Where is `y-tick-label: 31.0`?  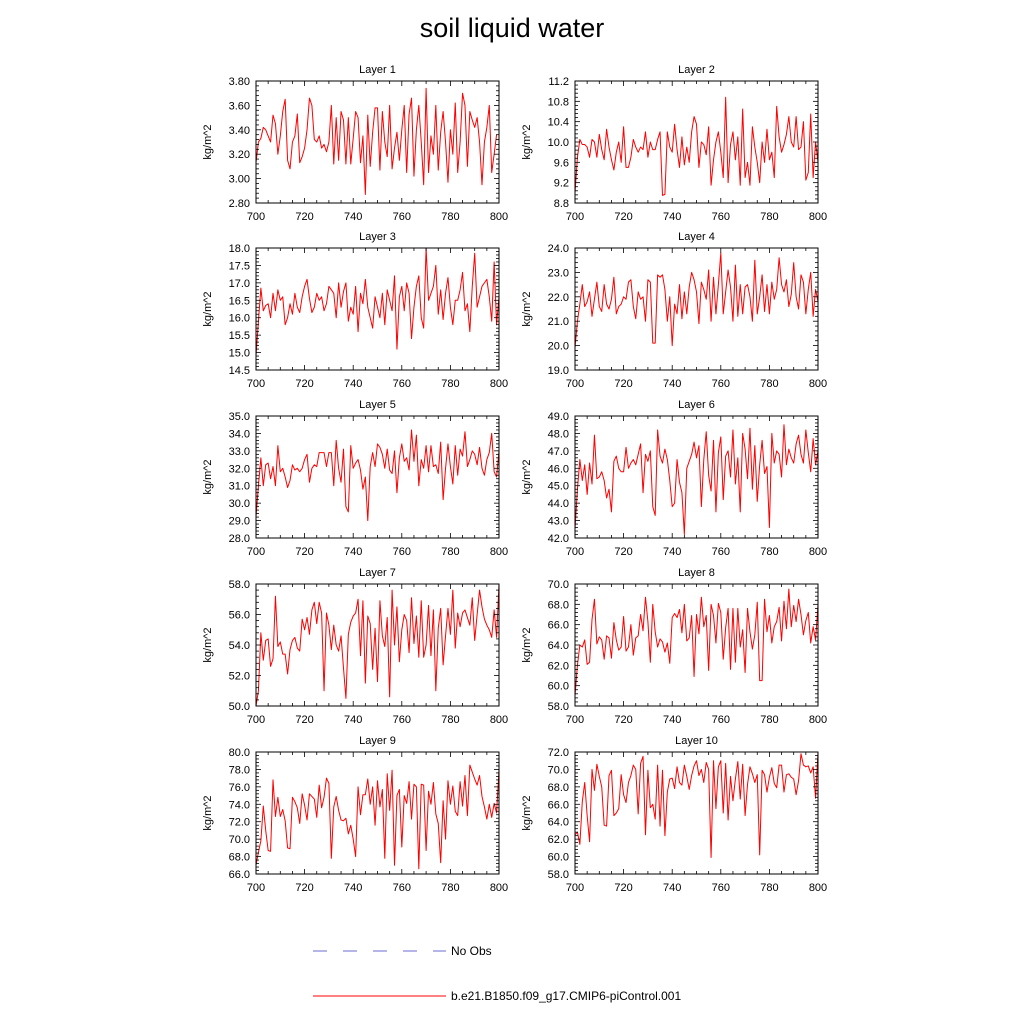 y-tick-label: 31.0 is located at coordinates (239, 487).